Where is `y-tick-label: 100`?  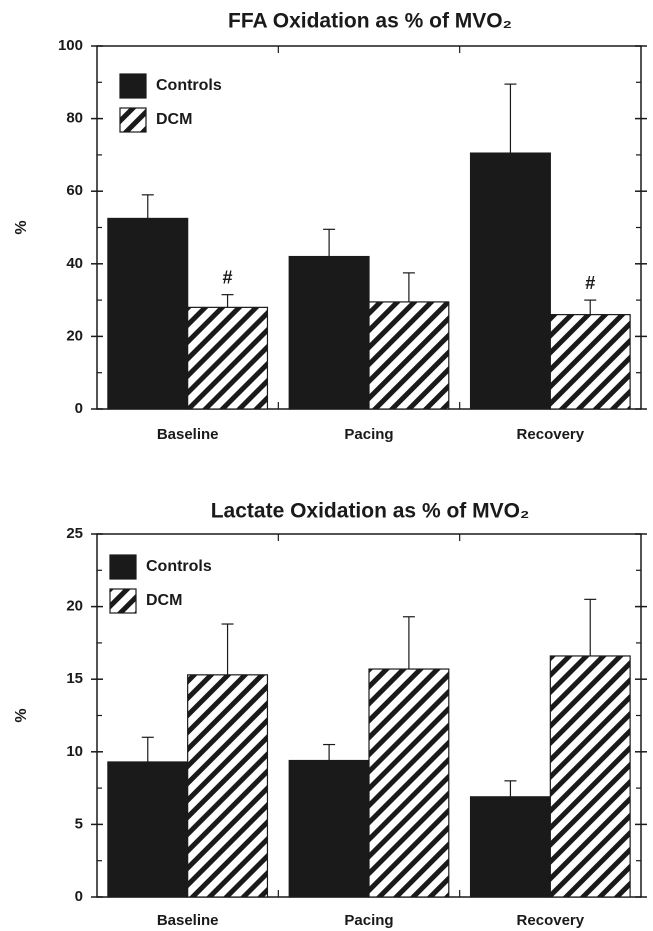
y-tick-label: 100 is located at coordinates (70, 45).